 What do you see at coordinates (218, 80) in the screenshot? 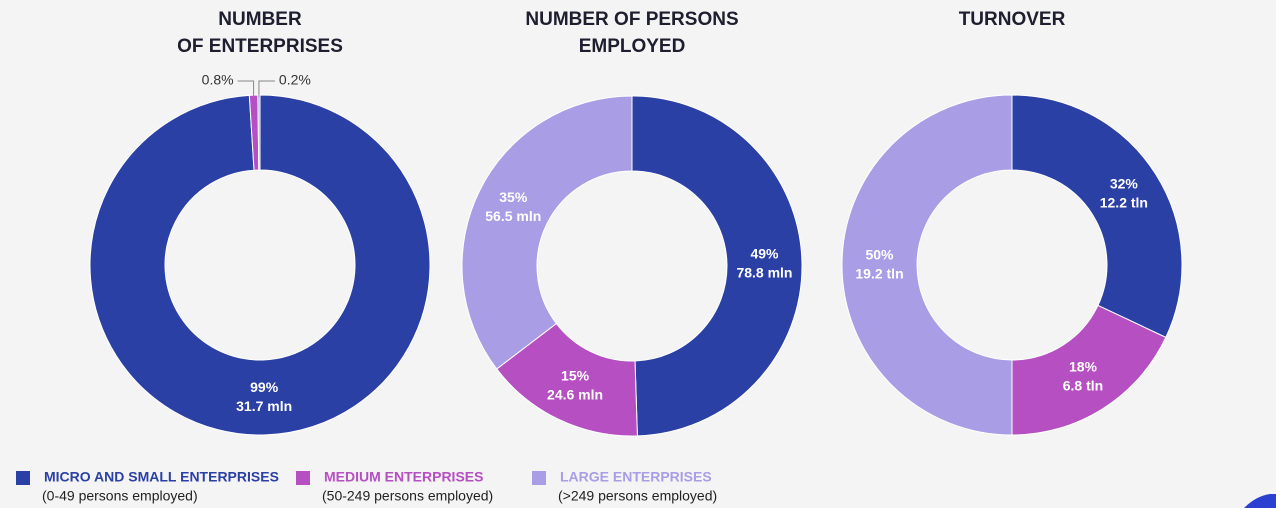
I see `value-label: 0.8%` at bounding box center [218, 80].